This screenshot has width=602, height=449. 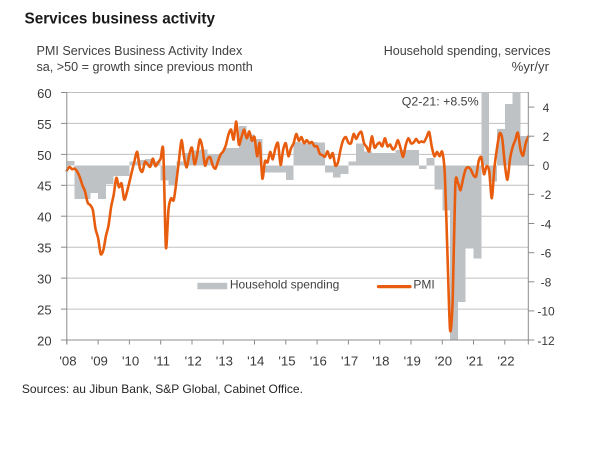 I want to click on svg-text: 40, so click(x=44, y=217).